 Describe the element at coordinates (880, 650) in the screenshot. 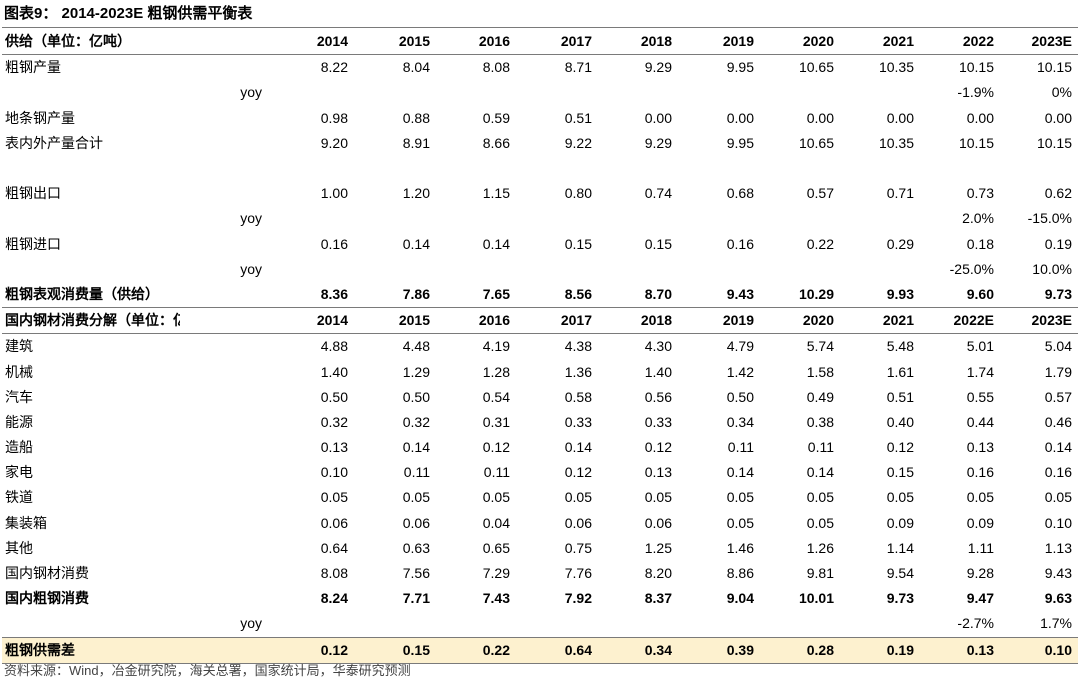

I see `table-cell: 0.19` at that location.